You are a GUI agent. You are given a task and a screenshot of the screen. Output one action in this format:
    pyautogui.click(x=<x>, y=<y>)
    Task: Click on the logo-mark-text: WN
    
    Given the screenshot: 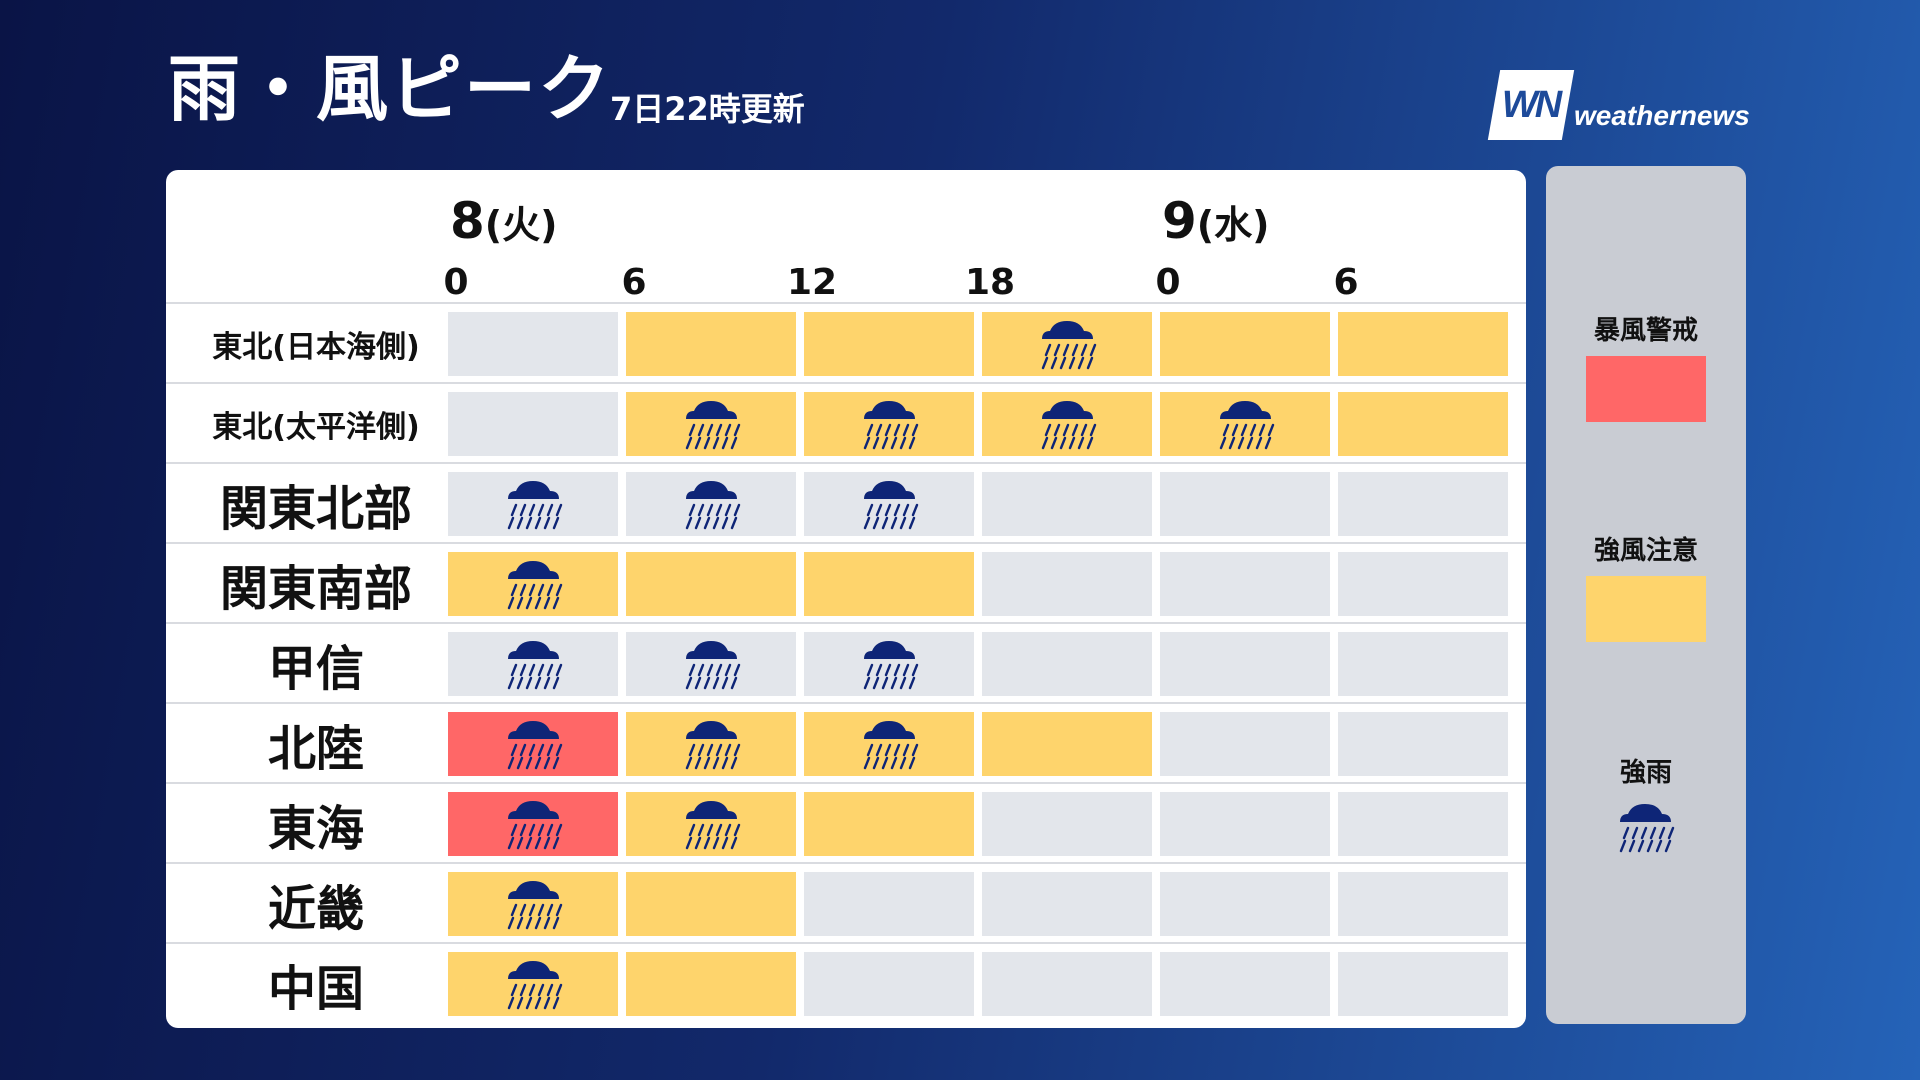 What is the action you would take?
    pyautogui.click(x=1531, y=104)
    